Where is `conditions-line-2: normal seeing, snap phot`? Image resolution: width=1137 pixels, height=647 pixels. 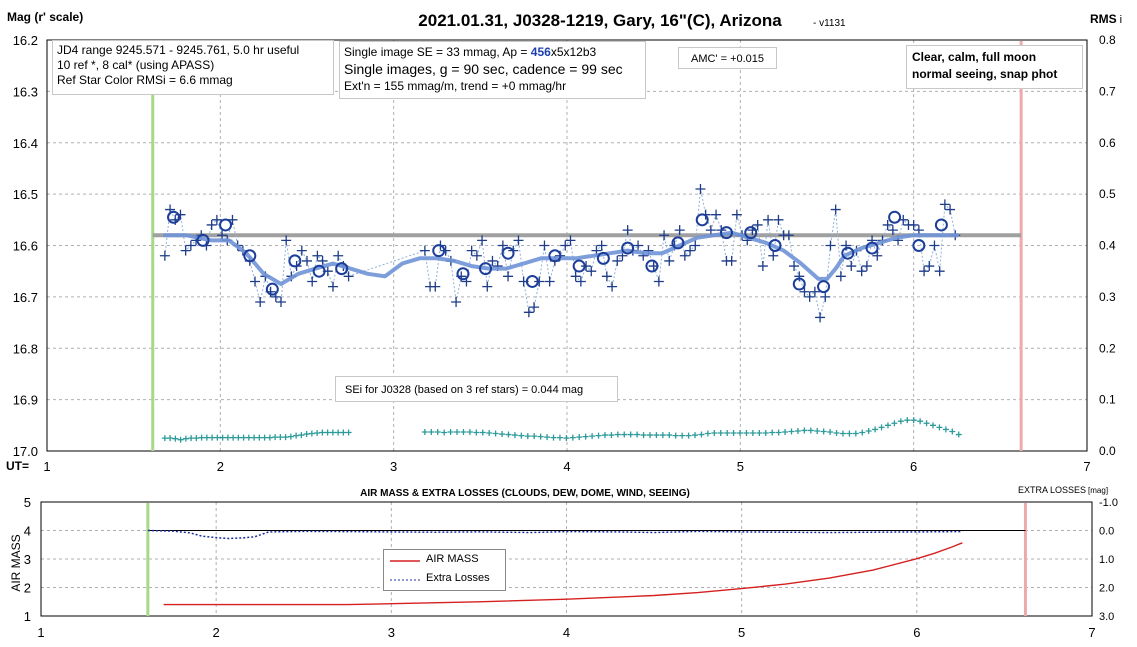
conditions-line-2: normal seeing, snap phot is located at coordinates (985, 74).